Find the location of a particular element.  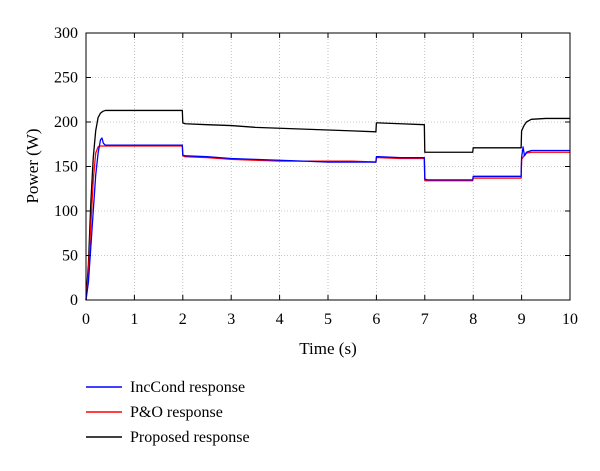

x-tick-label: 1 is located at coordinates (134, 319).